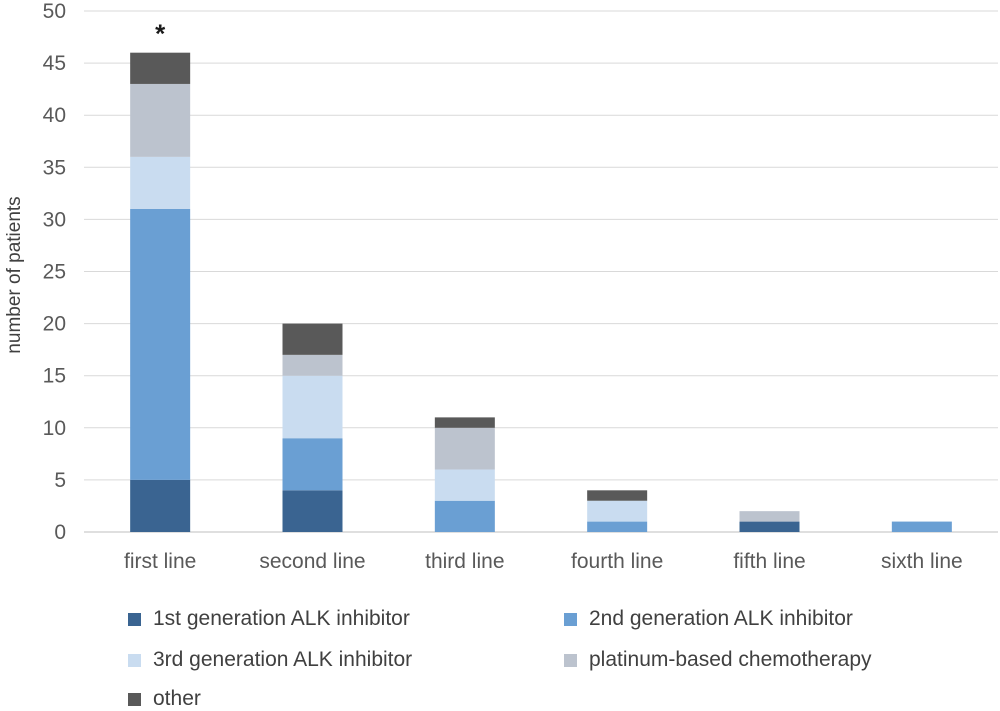 The image size is (1000, 711). I want to click on bar-annotation: *, so click(160, 34).